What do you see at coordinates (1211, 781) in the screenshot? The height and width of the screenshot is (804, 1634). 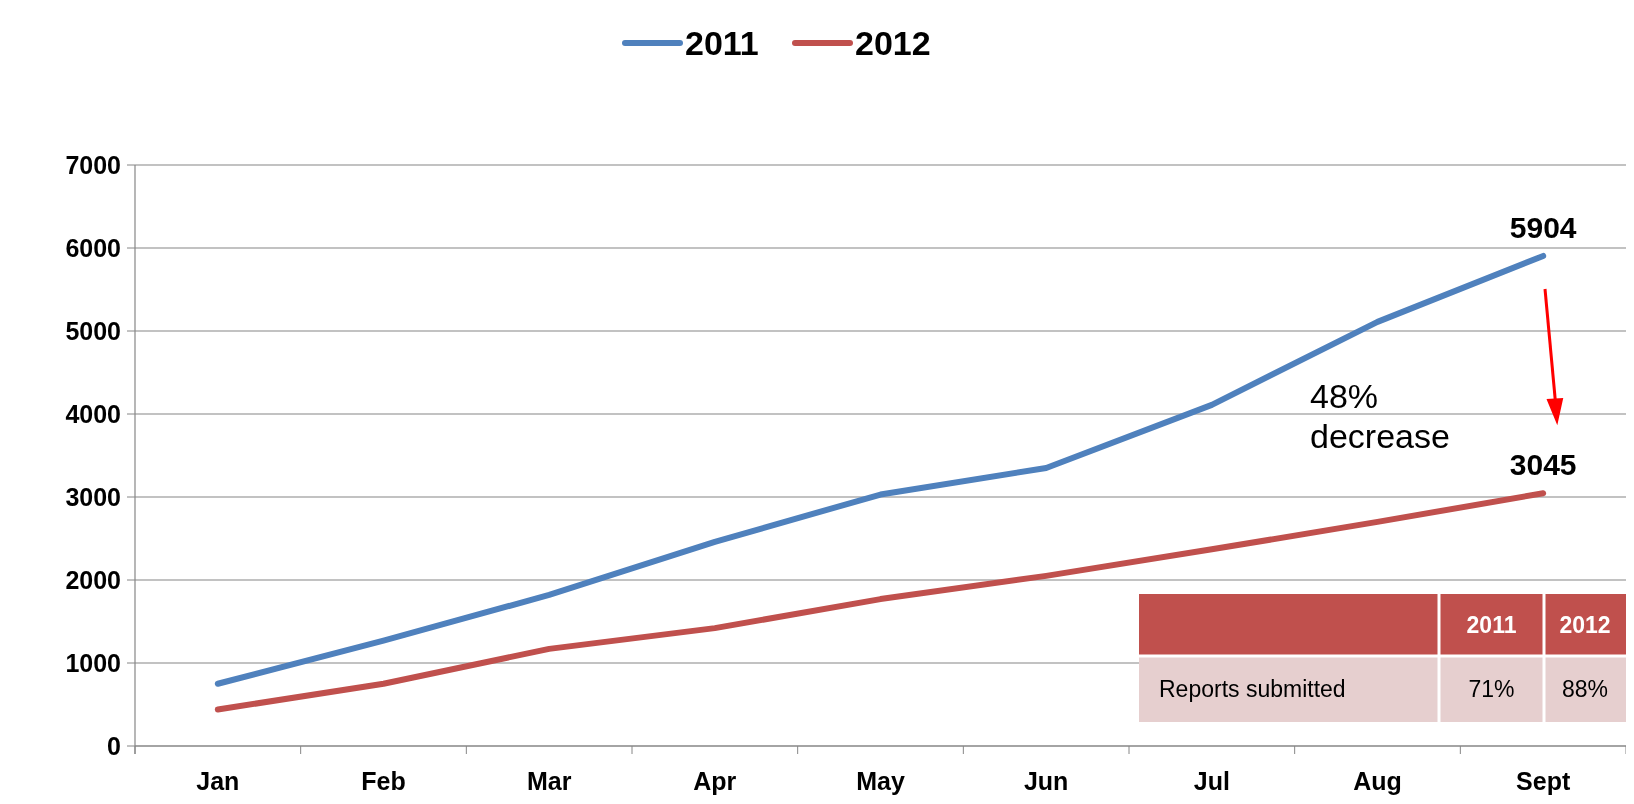 I see `x-tick-label: Jul` at bounding box center [1211, 781].